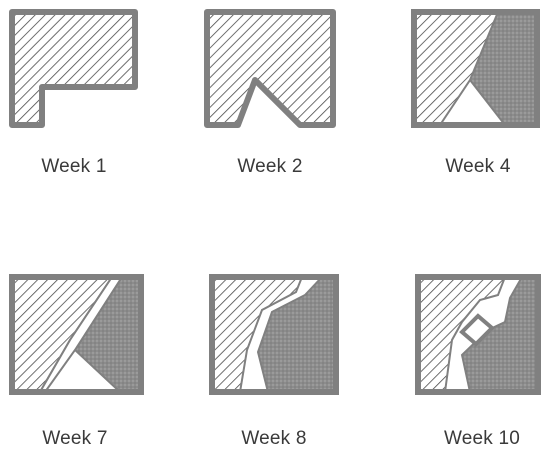 This screenshot has height=460, width=547. Describe the element at coordinates (478, 166) in the screenshot. I see `panel-label-week-4: Week 4` at that location.